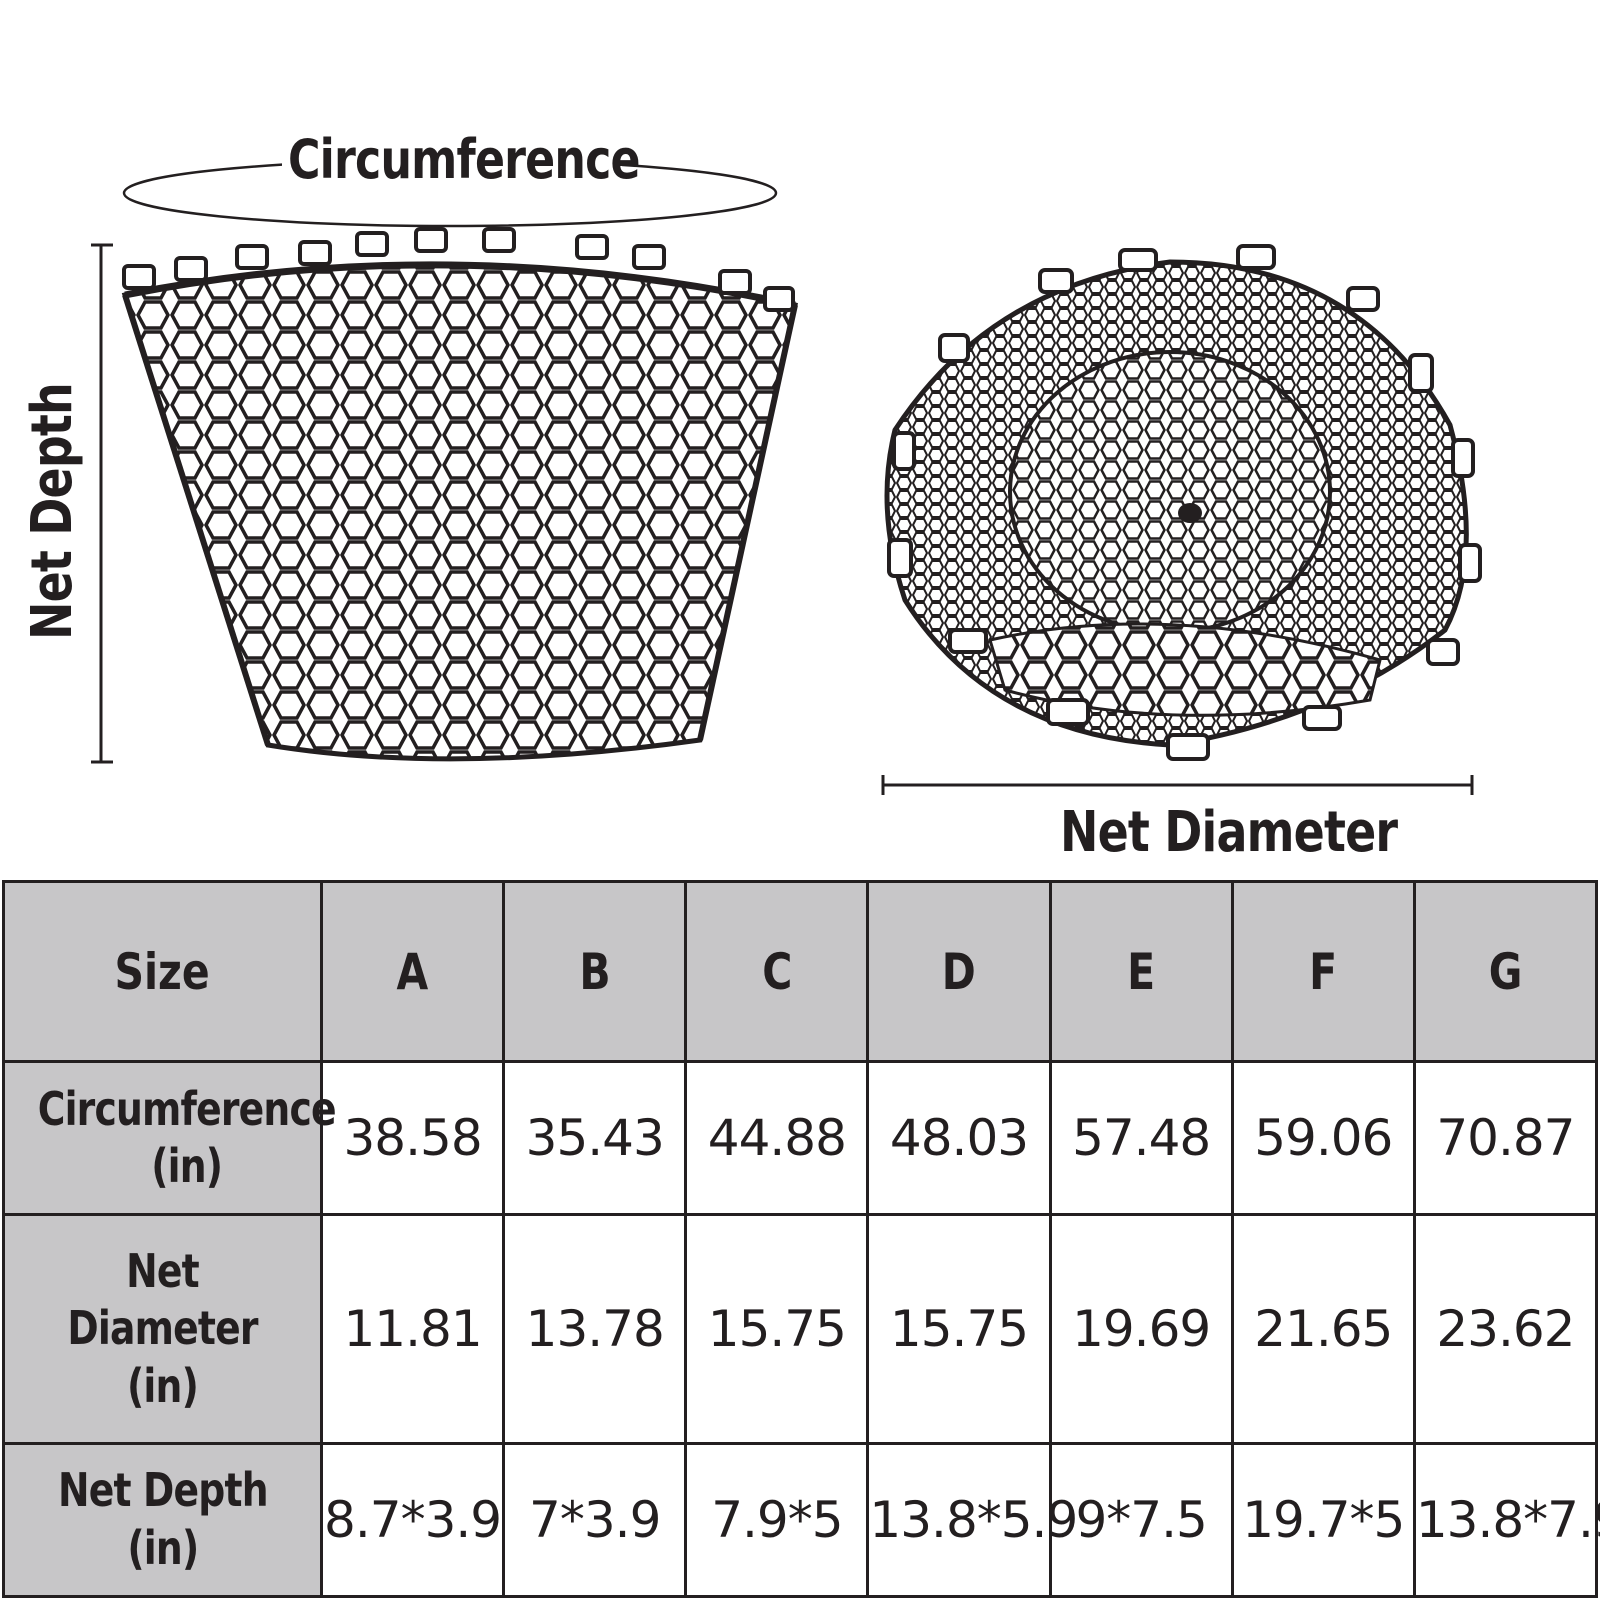  Describe the element at coordinates (595, 1138) in the screenshot. I see `table-cell: 35.43` at that location.